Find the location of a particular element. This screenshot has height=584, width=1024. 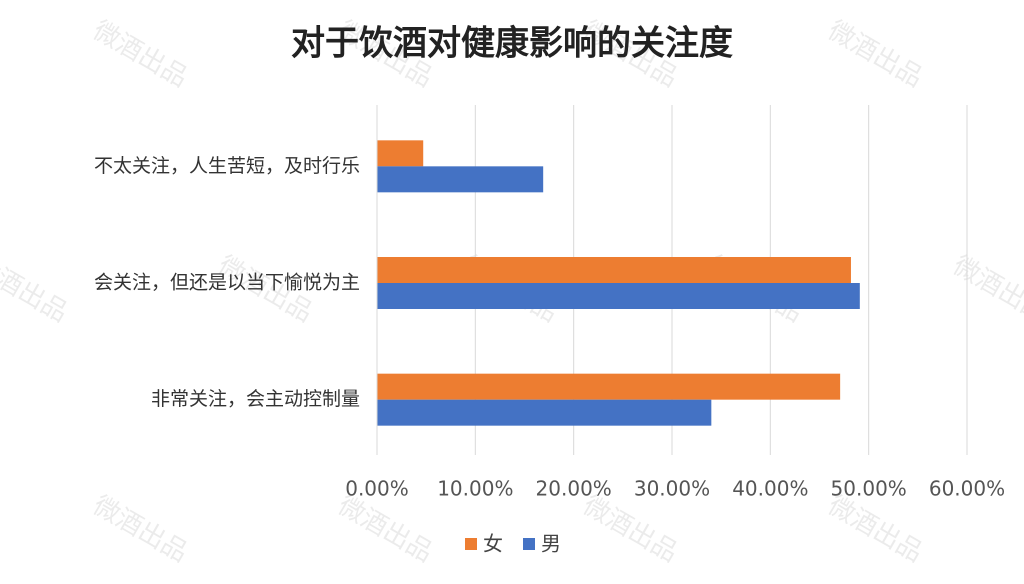

legend-label: 男 is located at coordinates (551, 544).